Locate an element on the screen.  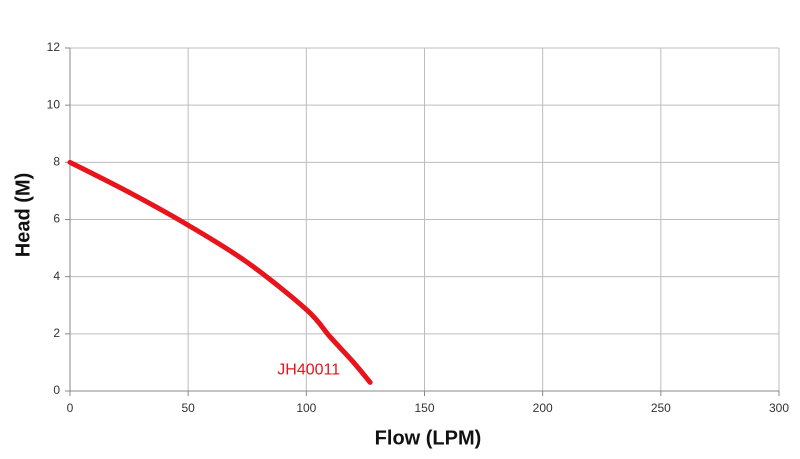
y-axis-title: Head (M) is located at coordinates (23, 215).